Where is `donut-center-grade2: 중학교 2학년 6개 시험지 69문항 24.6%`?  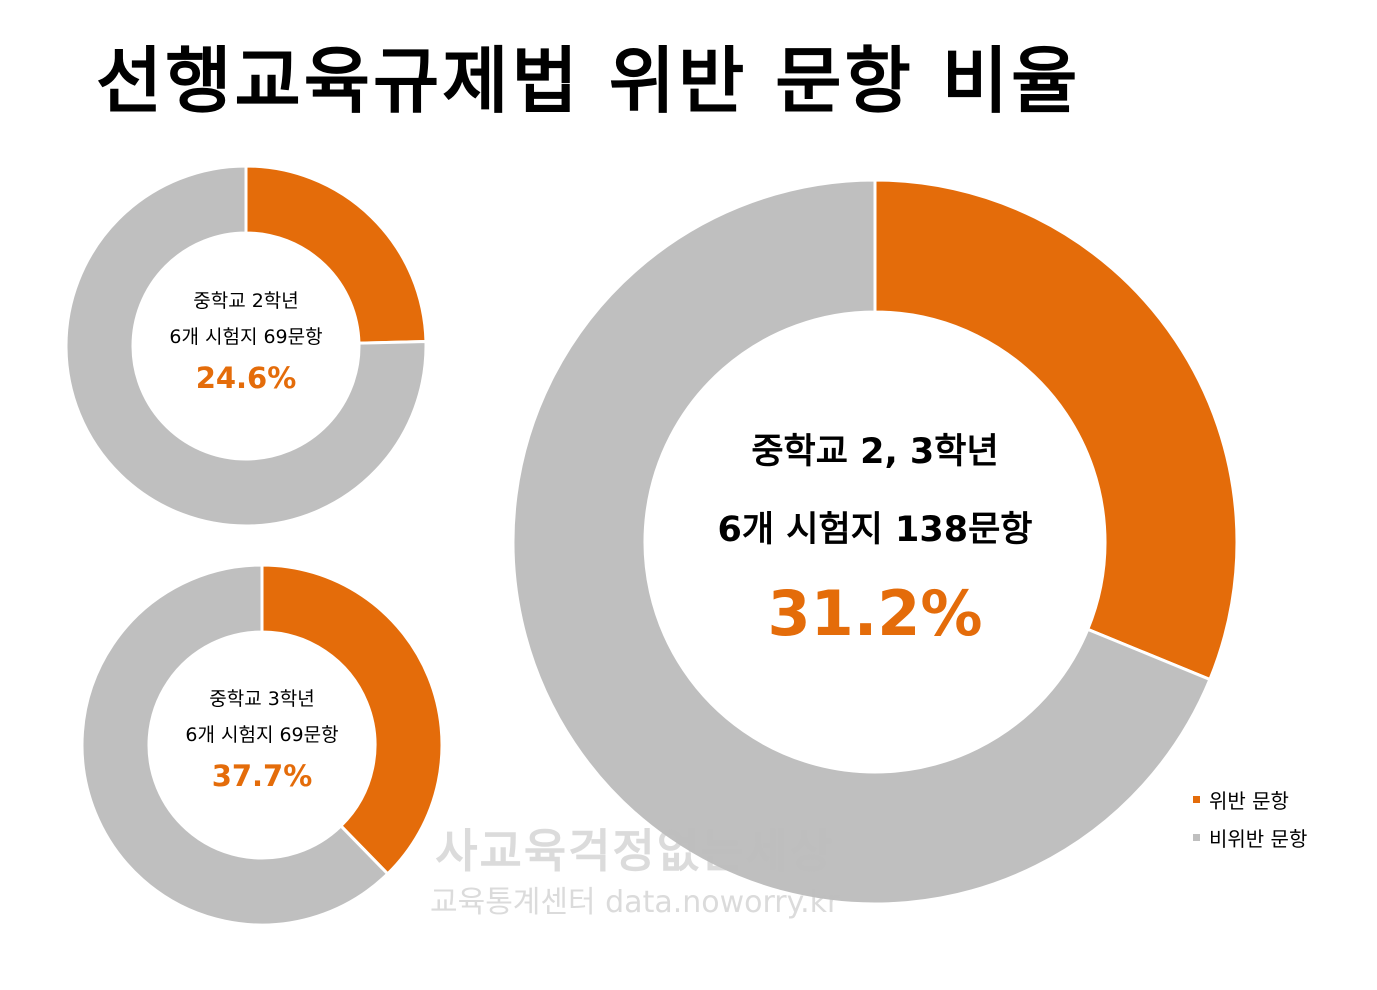 donut-center-grade2: 중학교 2학년 6개 시험지 69문항 24.6% is located at coordinates (246, 342).